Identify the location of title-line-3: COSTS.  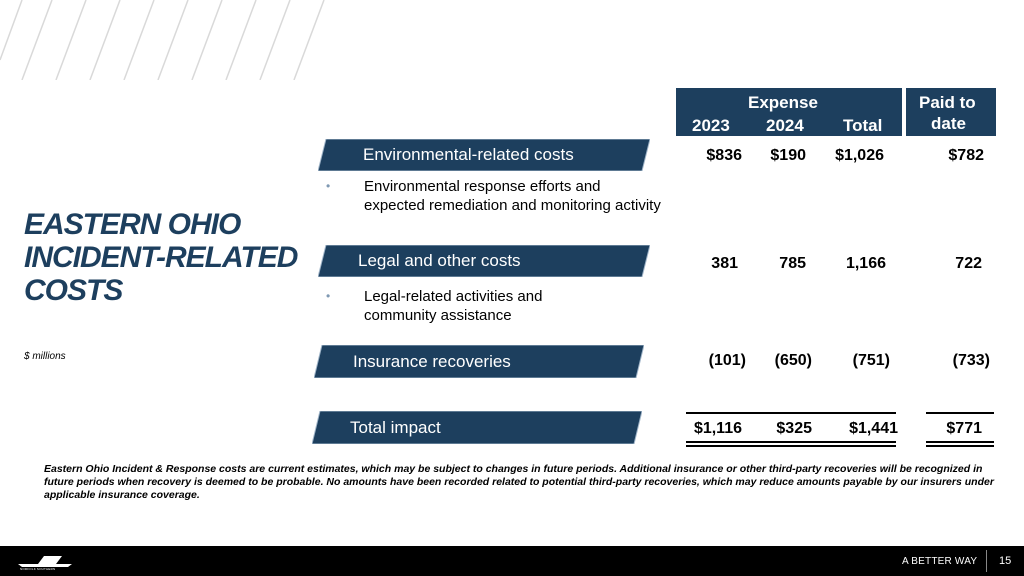
(73, 290).